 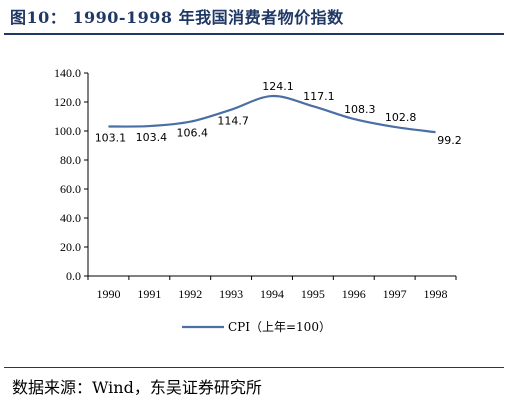 What do you see at coordinates (272, 294) in the screenshot?
I see `x-tick-label: 1994` at bounding box center [272, 294].